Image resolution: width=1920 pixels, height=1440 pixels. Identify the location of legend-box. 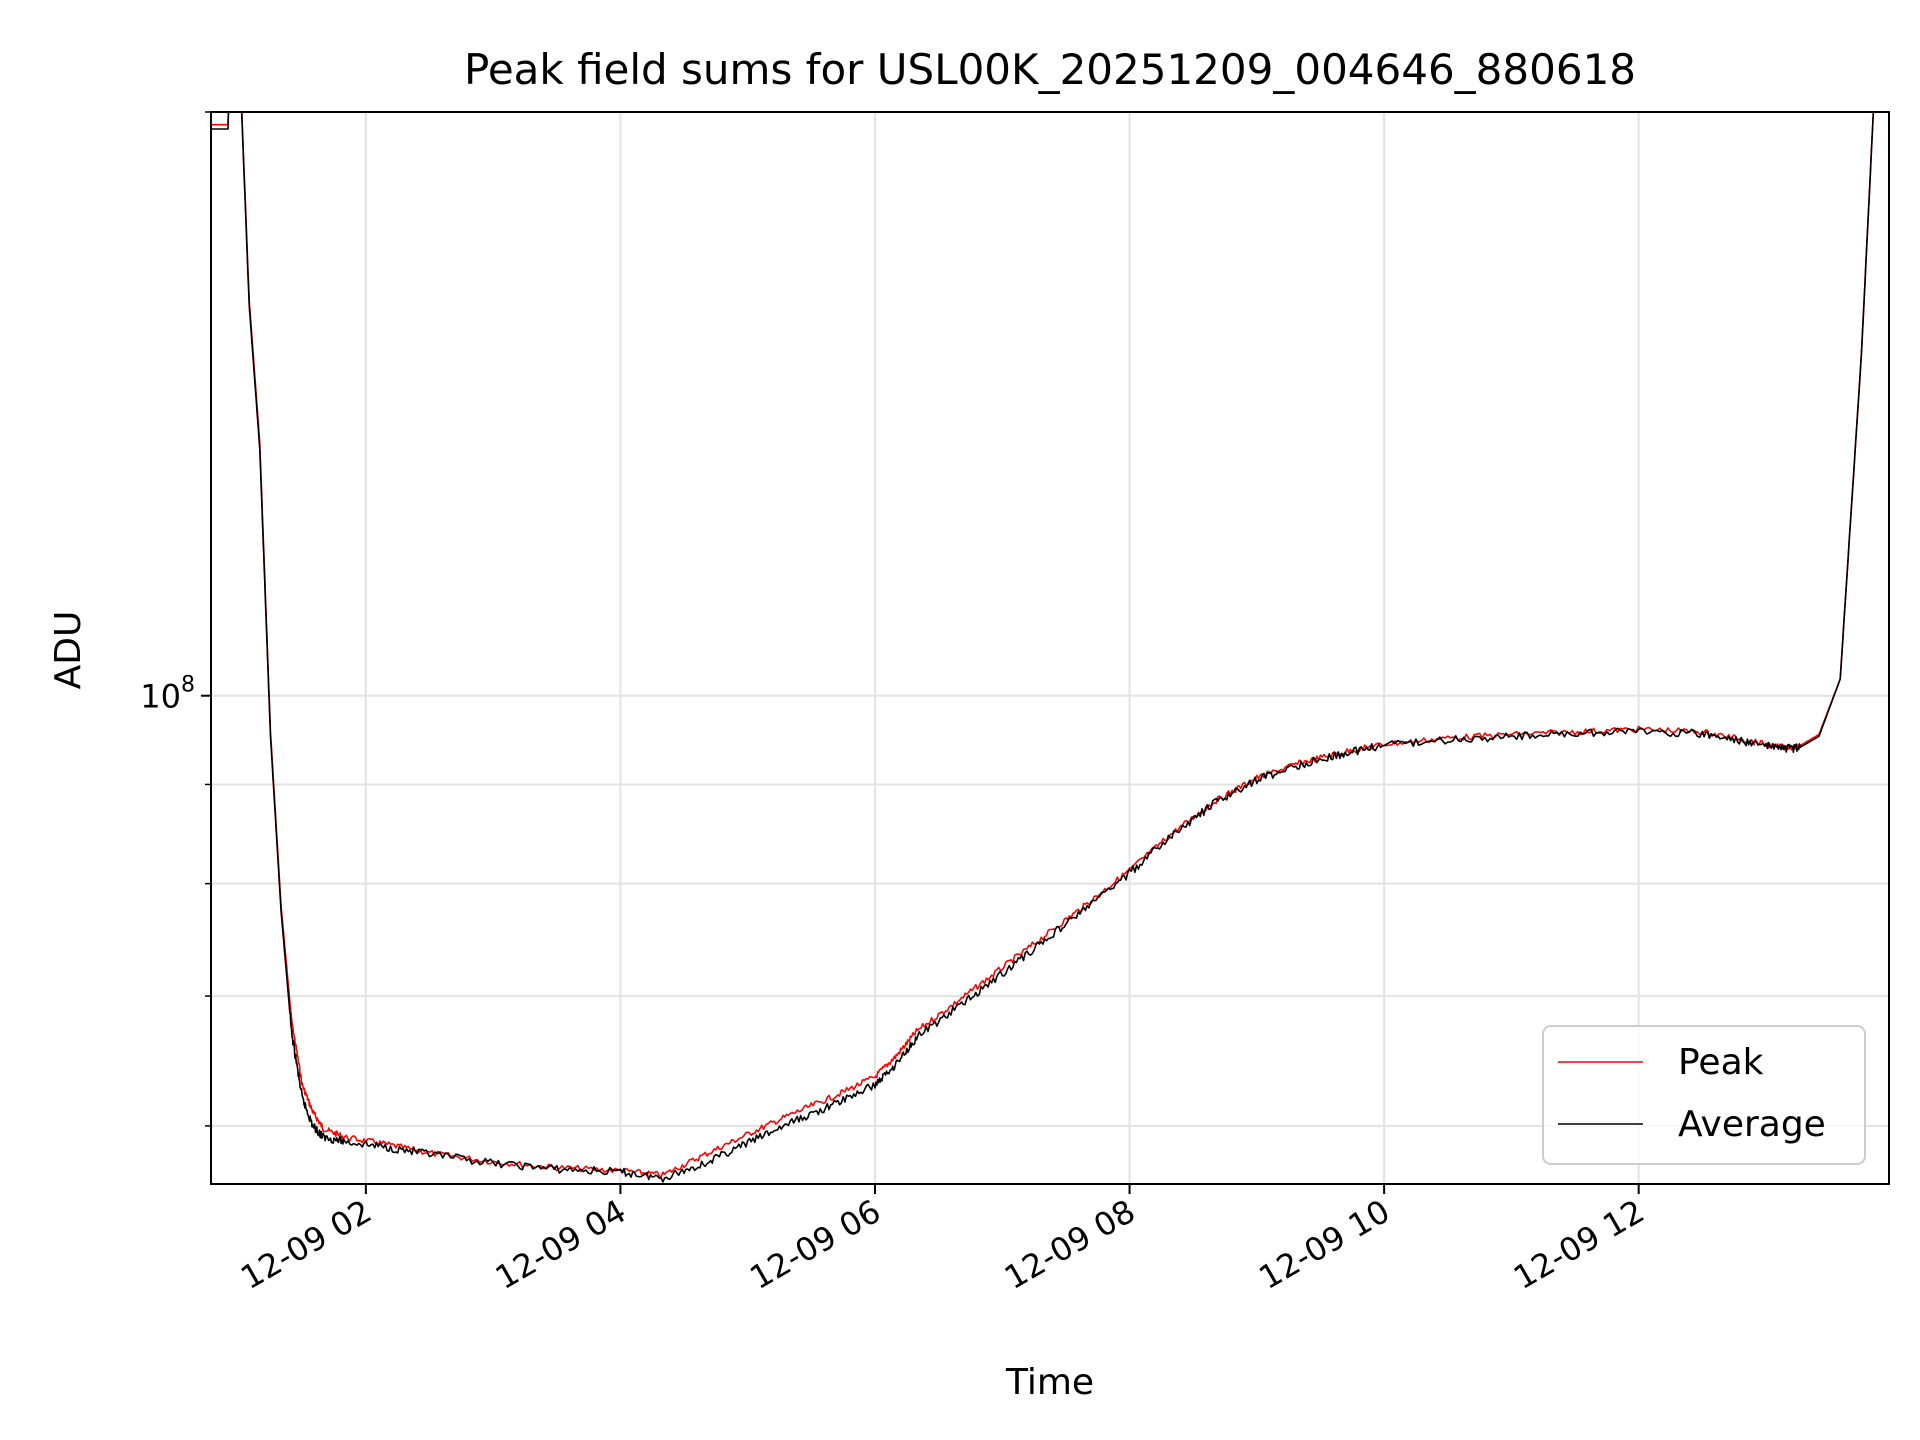
(1704, 1095).